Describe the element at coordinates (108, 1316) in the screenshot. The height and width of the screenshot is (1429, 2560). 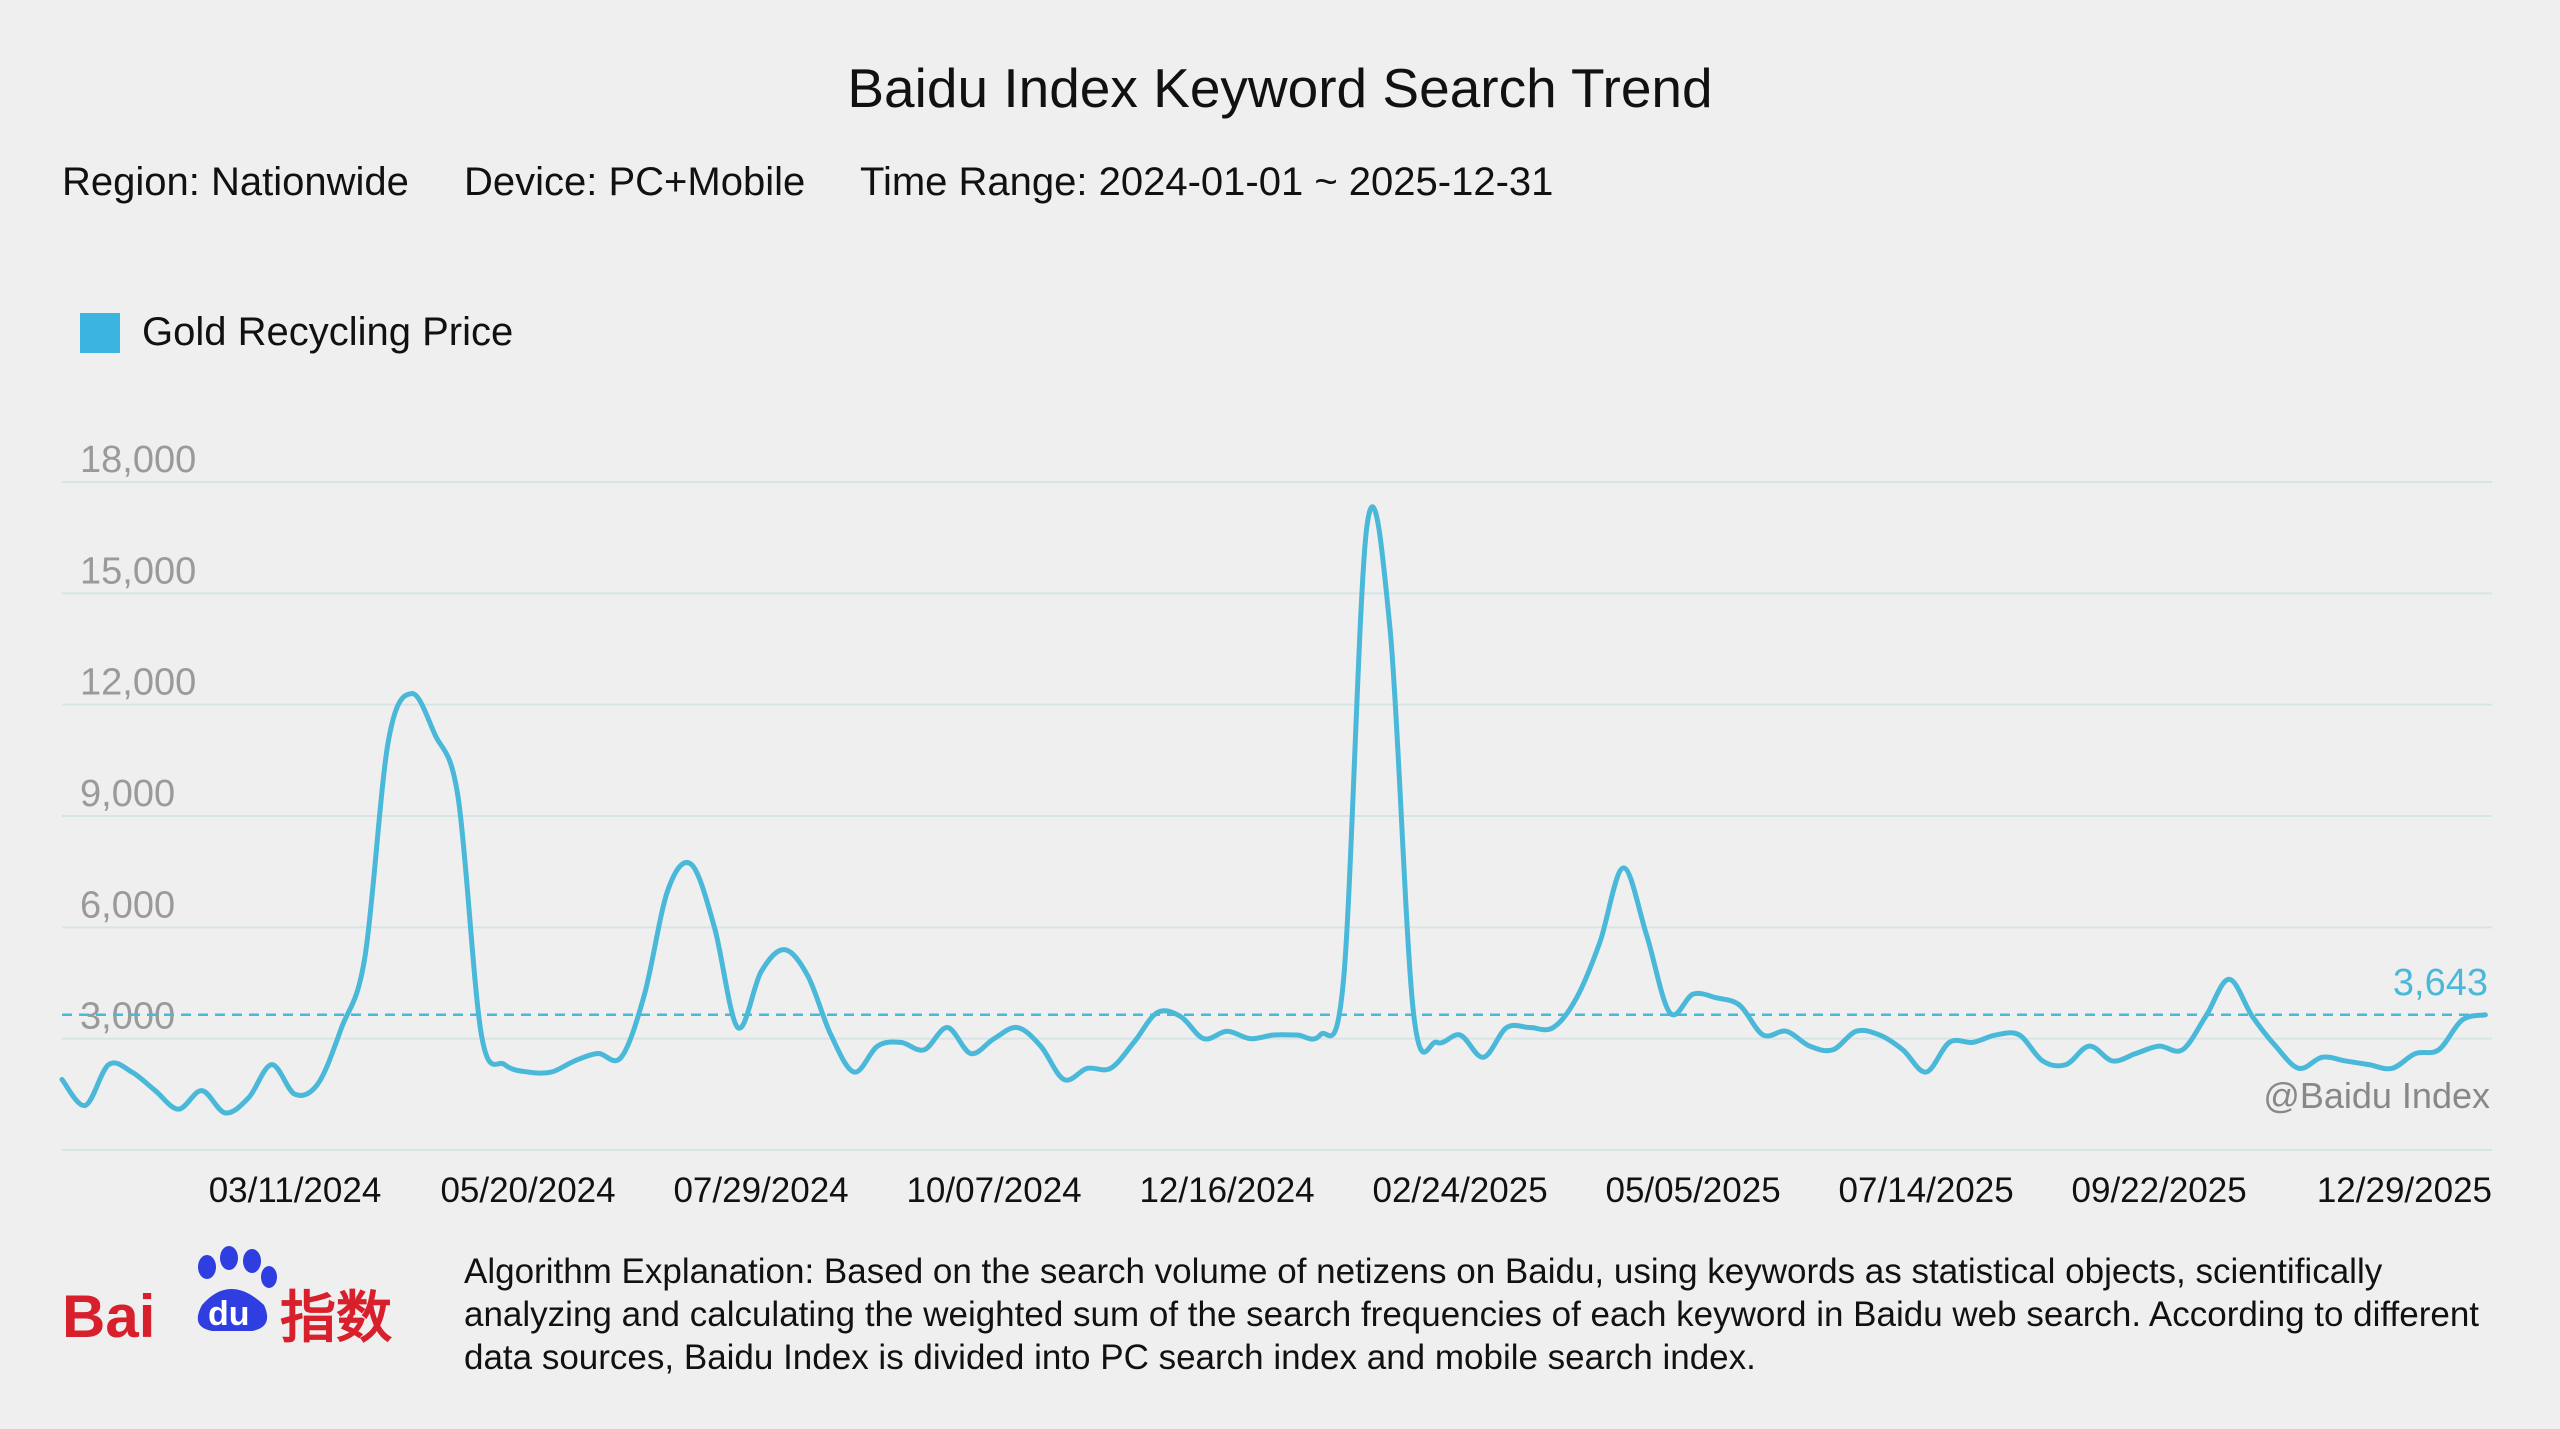
I see `logo-bai-text: Bai` at that location.